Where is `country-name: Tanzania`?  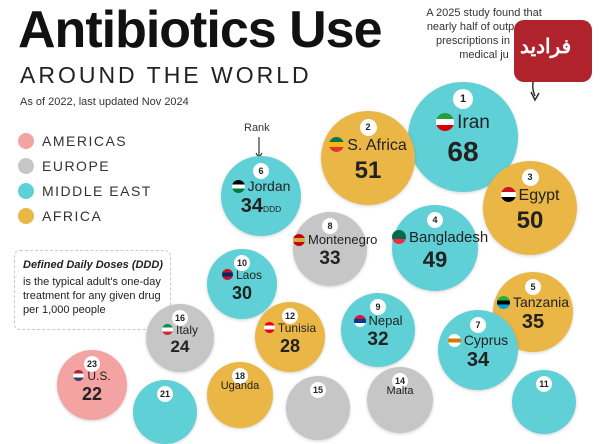
country-name: Tanzania is located at coordinates (541, 302).